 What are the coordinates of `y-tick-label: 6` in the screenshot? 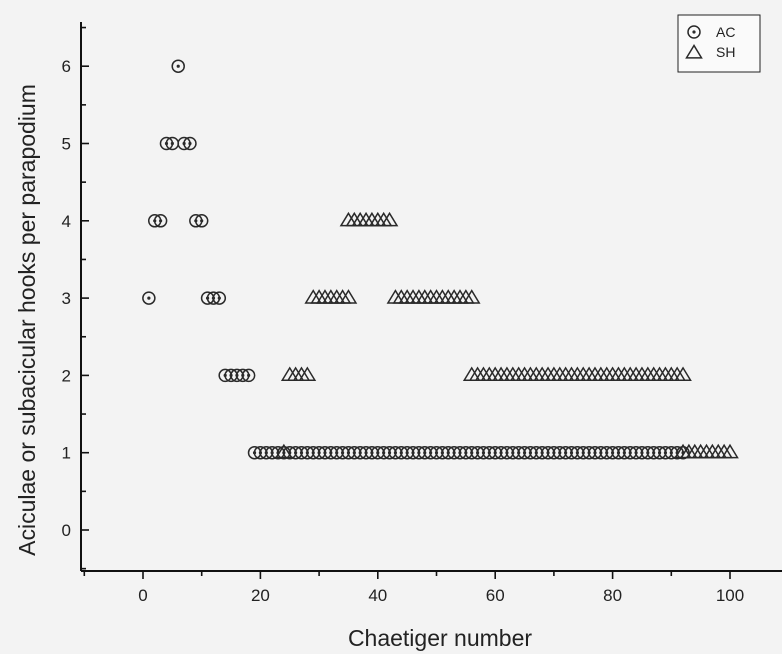 It's located at (66, 66).